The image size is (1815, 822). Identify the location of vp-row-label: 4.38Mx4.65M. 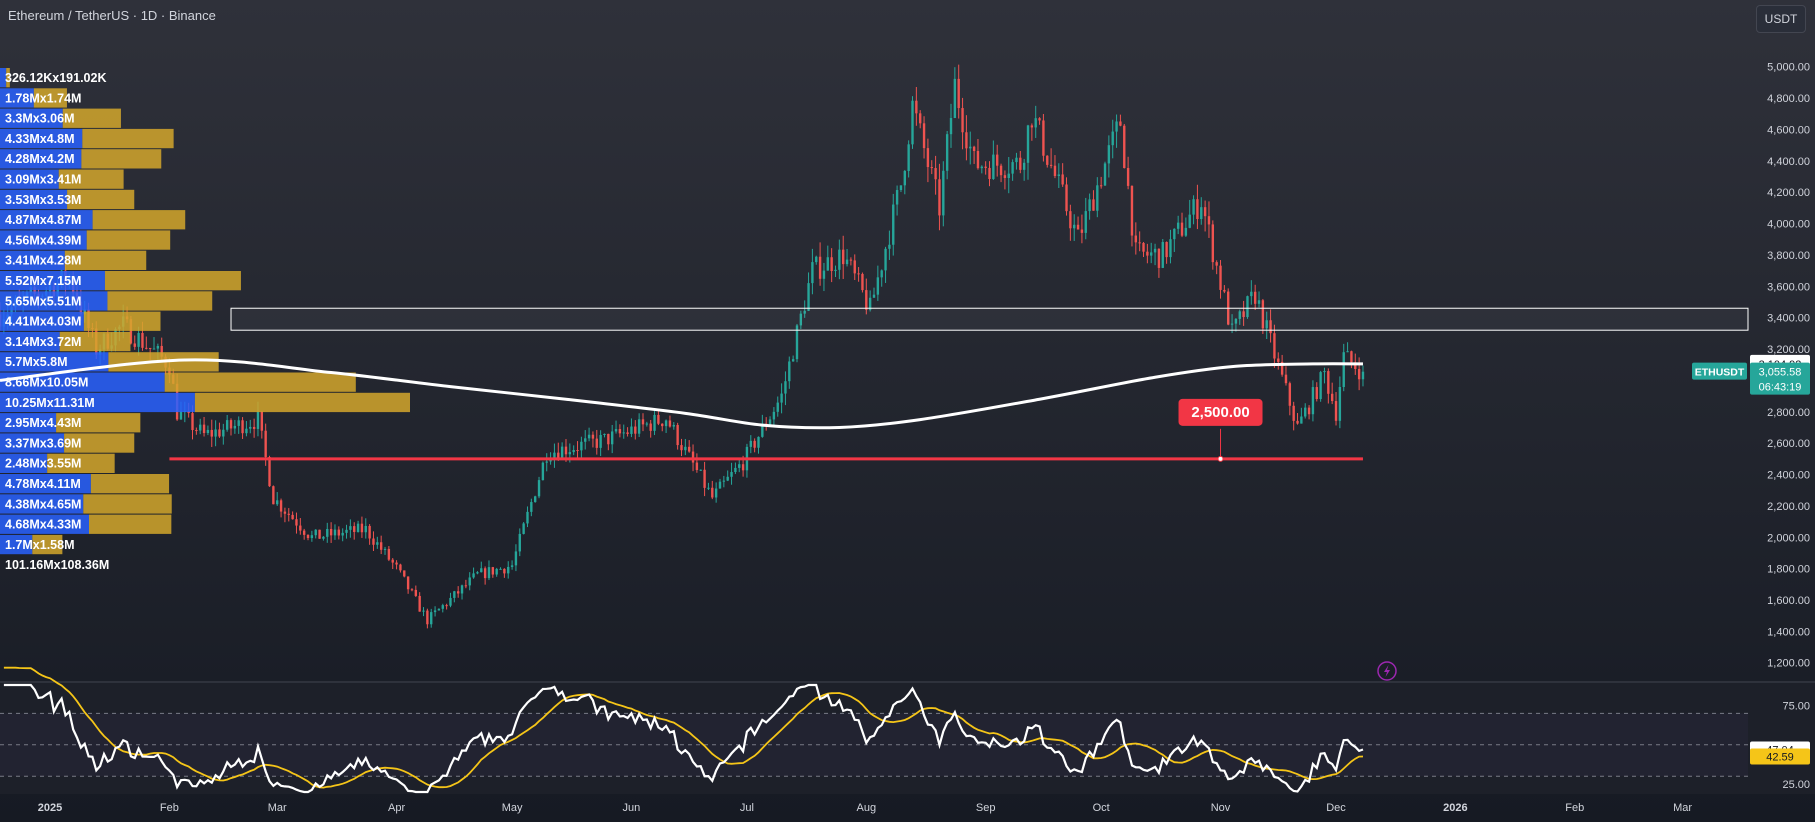
(43, 504).